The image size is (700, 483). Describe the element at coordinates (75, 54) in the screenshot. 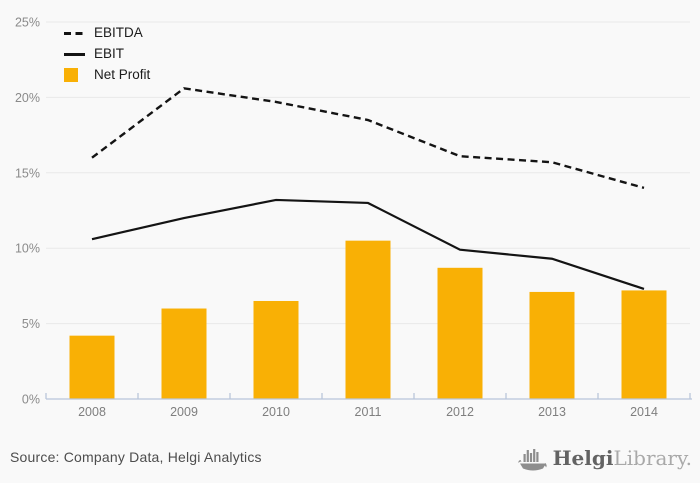

I see `solid-line-swatch-icon` at that location.